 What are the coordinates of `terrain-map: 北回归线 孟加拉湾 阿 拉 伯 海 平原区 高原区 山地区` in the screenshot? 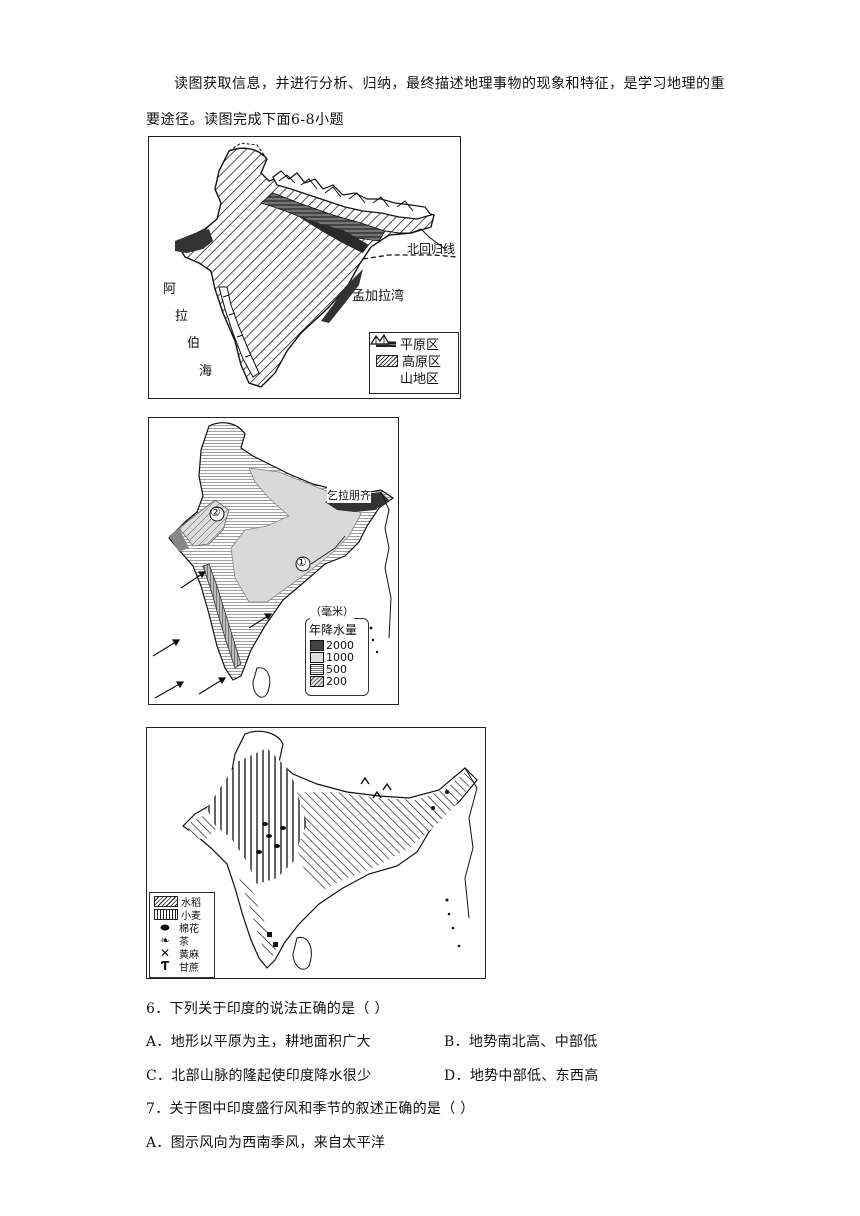 It's located at (304, 267).